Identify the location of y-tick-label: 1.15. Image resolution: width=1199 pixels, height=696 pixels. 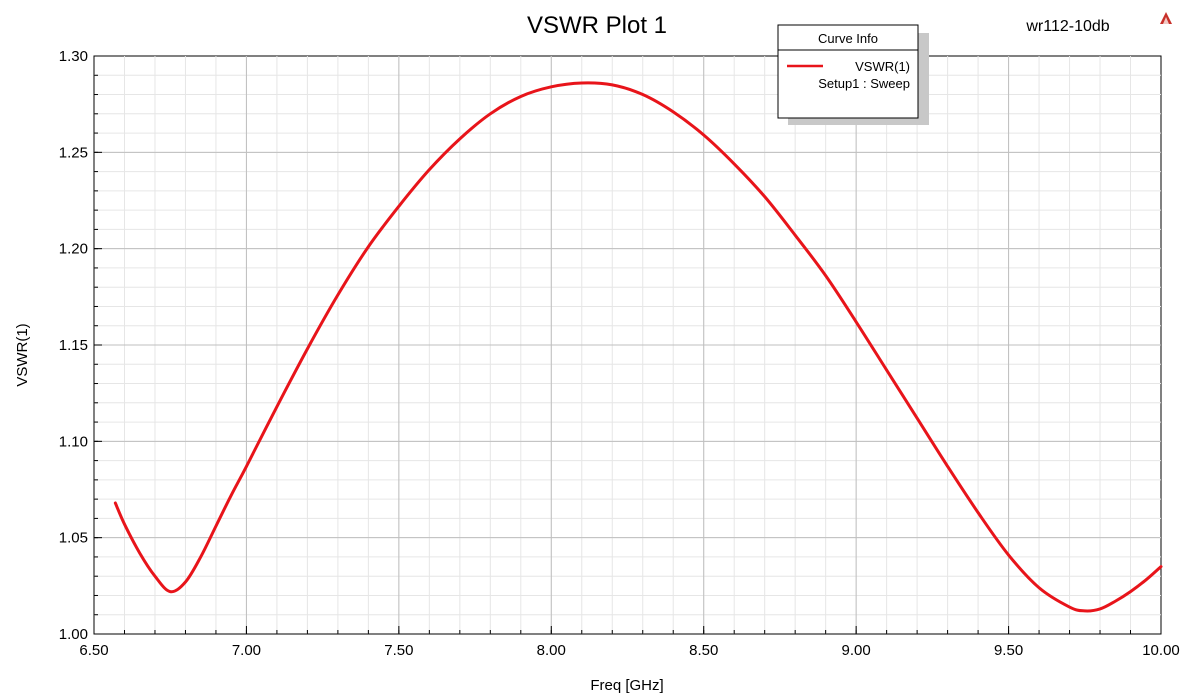
(73, 345).